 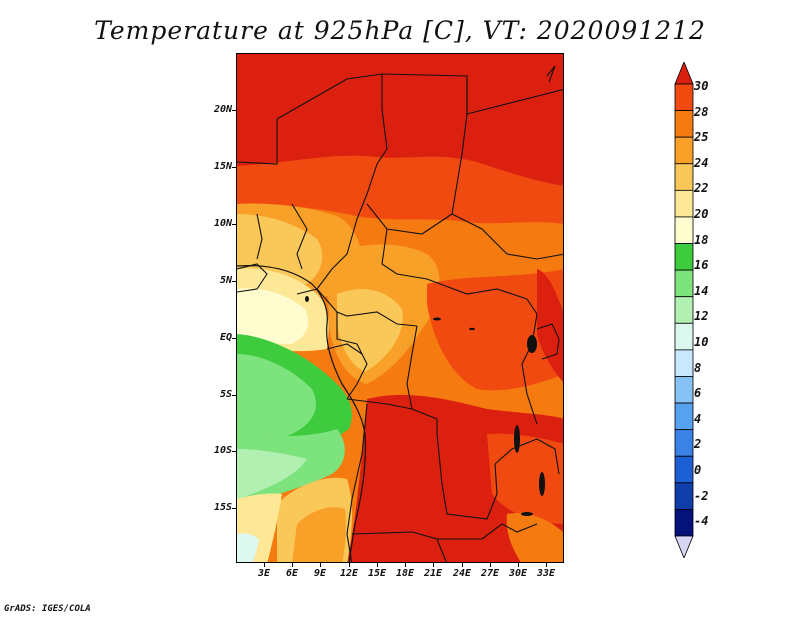 What do you see at coordinates (225, 280) in the screenshot?
I see `lat-label-5n: 5N` at bounding box center [225, 280].